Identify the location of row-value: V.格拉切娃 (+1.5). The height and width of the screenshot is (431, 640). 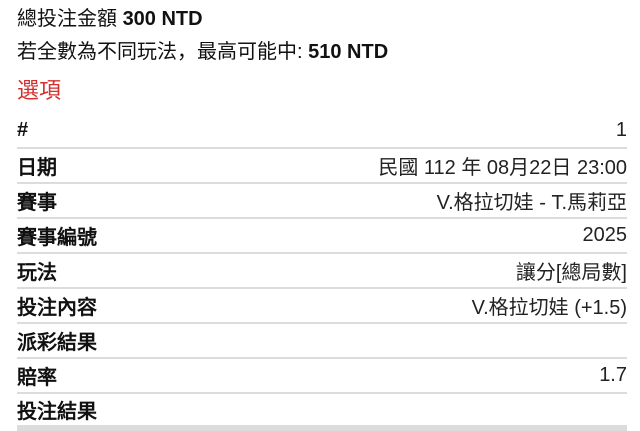
(549, 308).